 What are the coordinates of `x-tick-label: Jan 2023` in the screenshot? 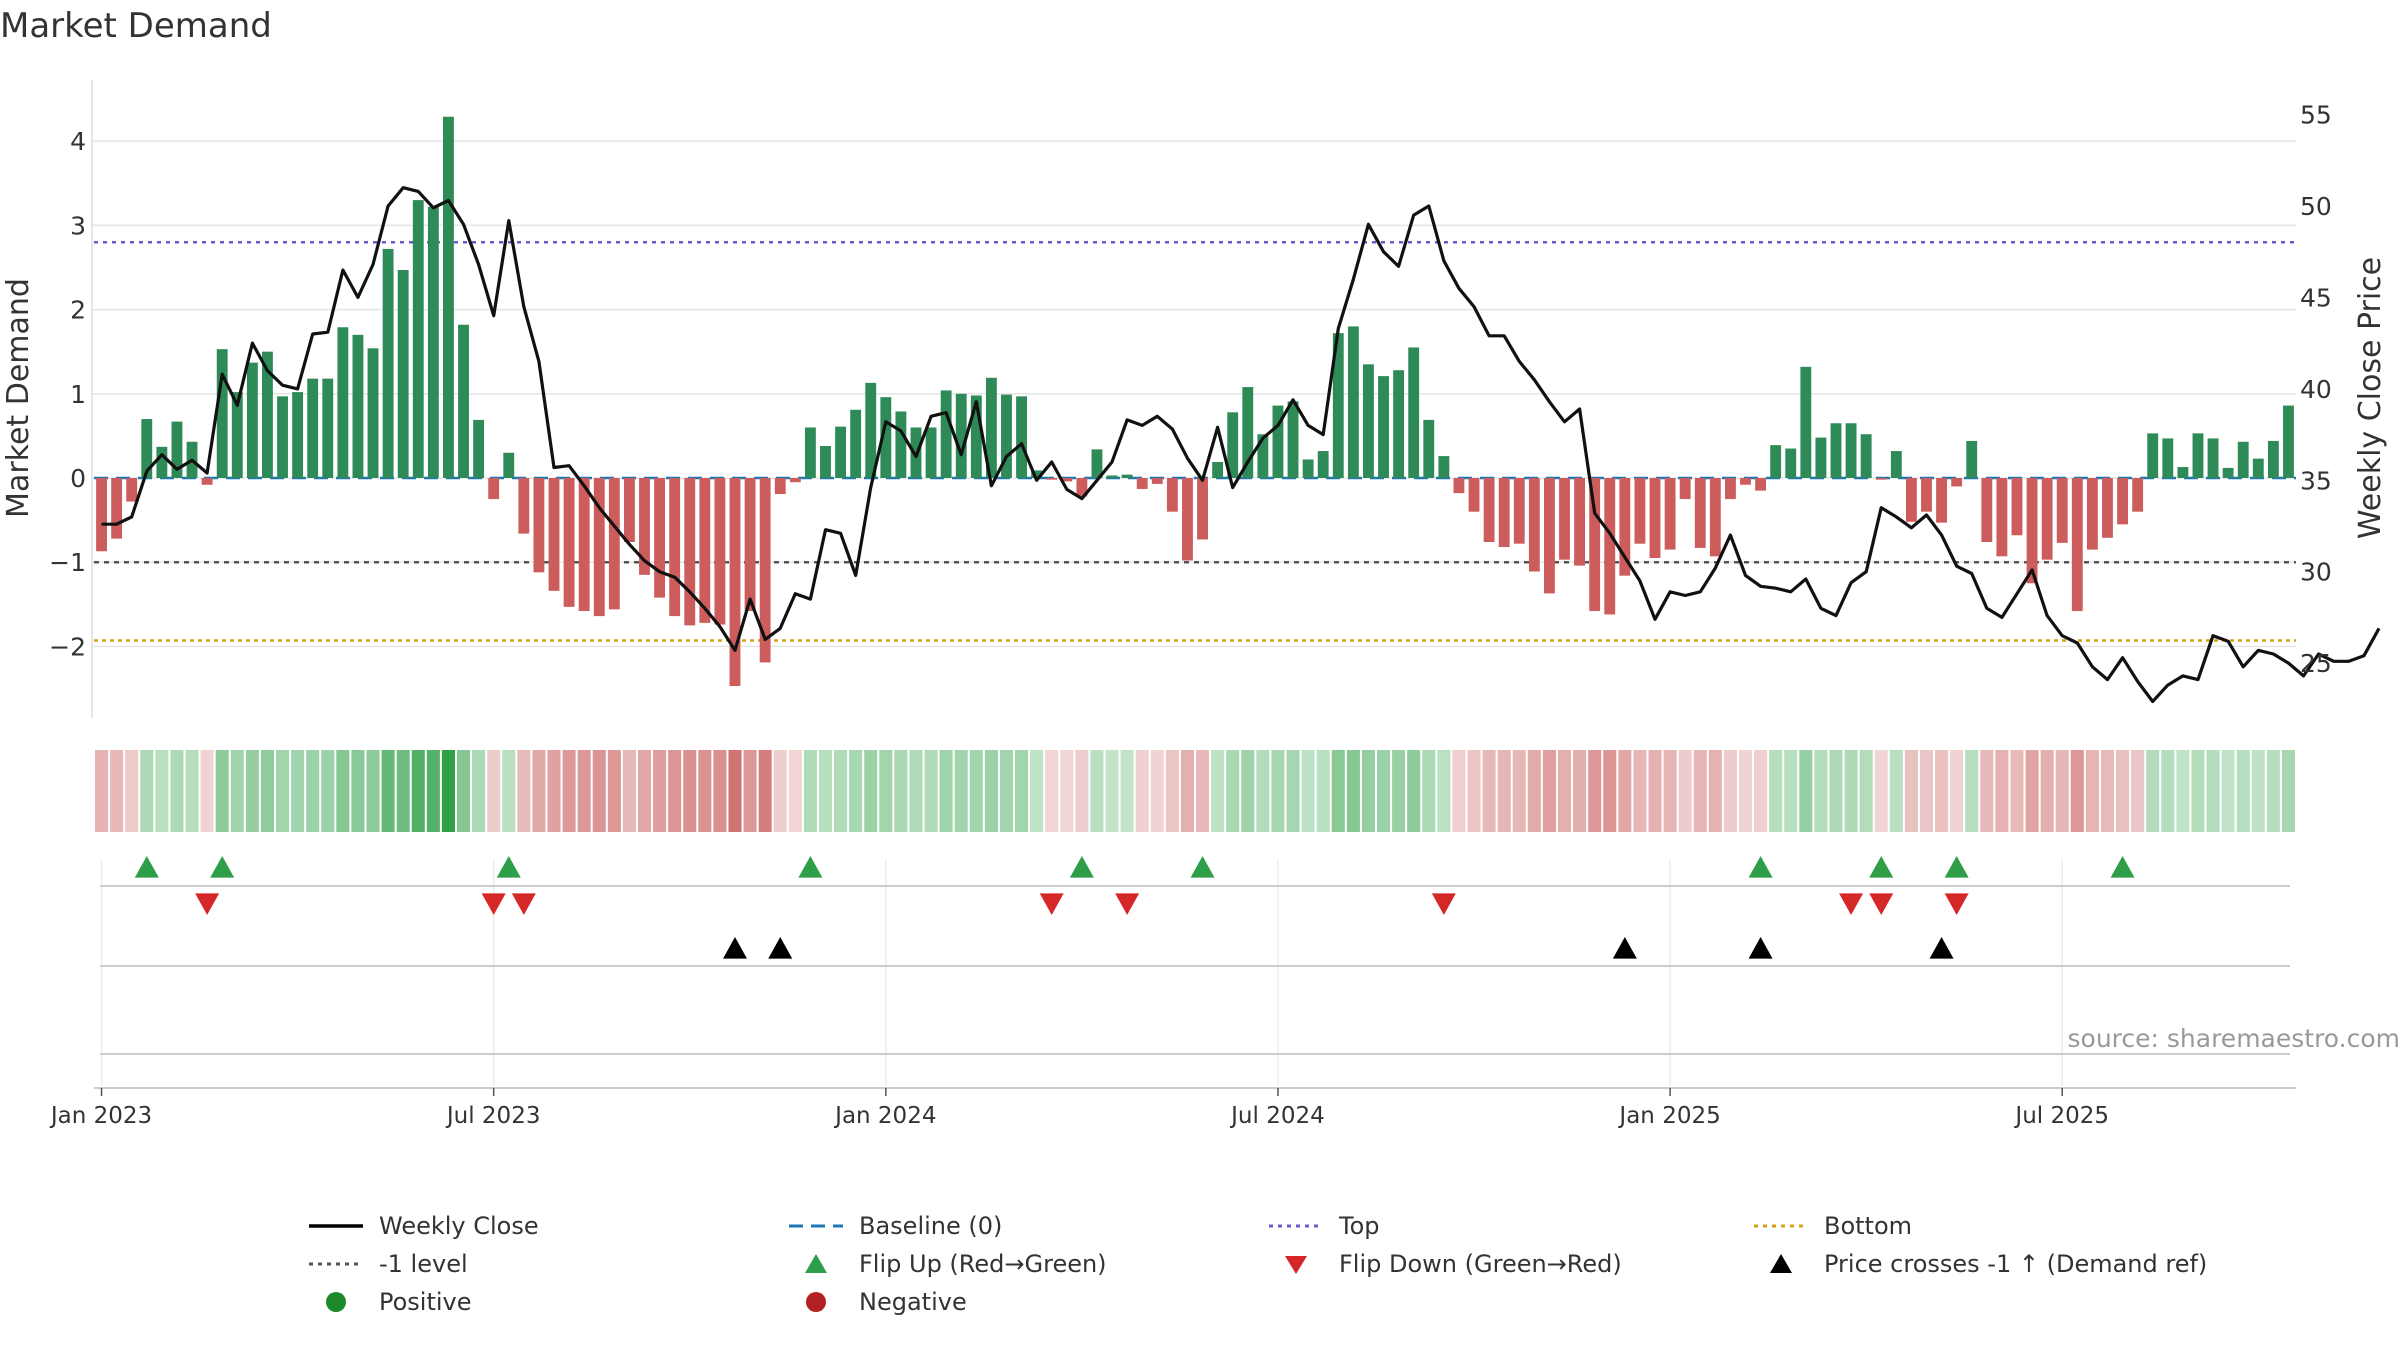 It's located at (100, 1116).